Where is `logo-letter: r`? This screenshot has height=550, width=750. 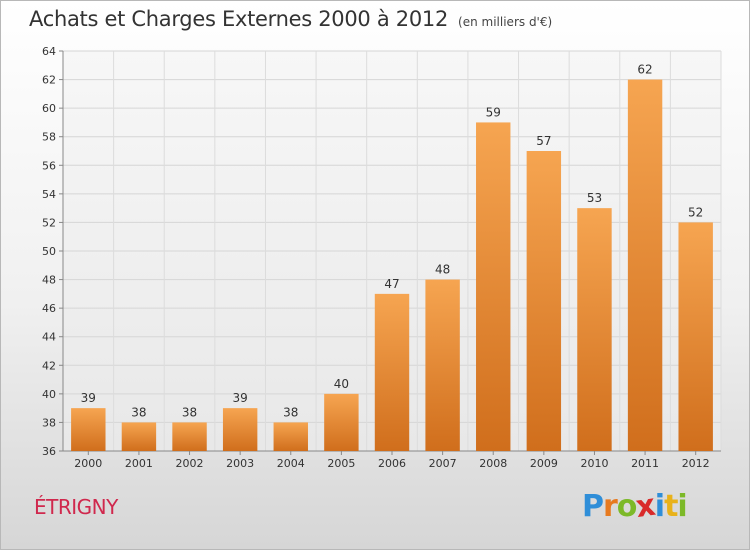 logo-letter: r is located at coordinates (610, 506).